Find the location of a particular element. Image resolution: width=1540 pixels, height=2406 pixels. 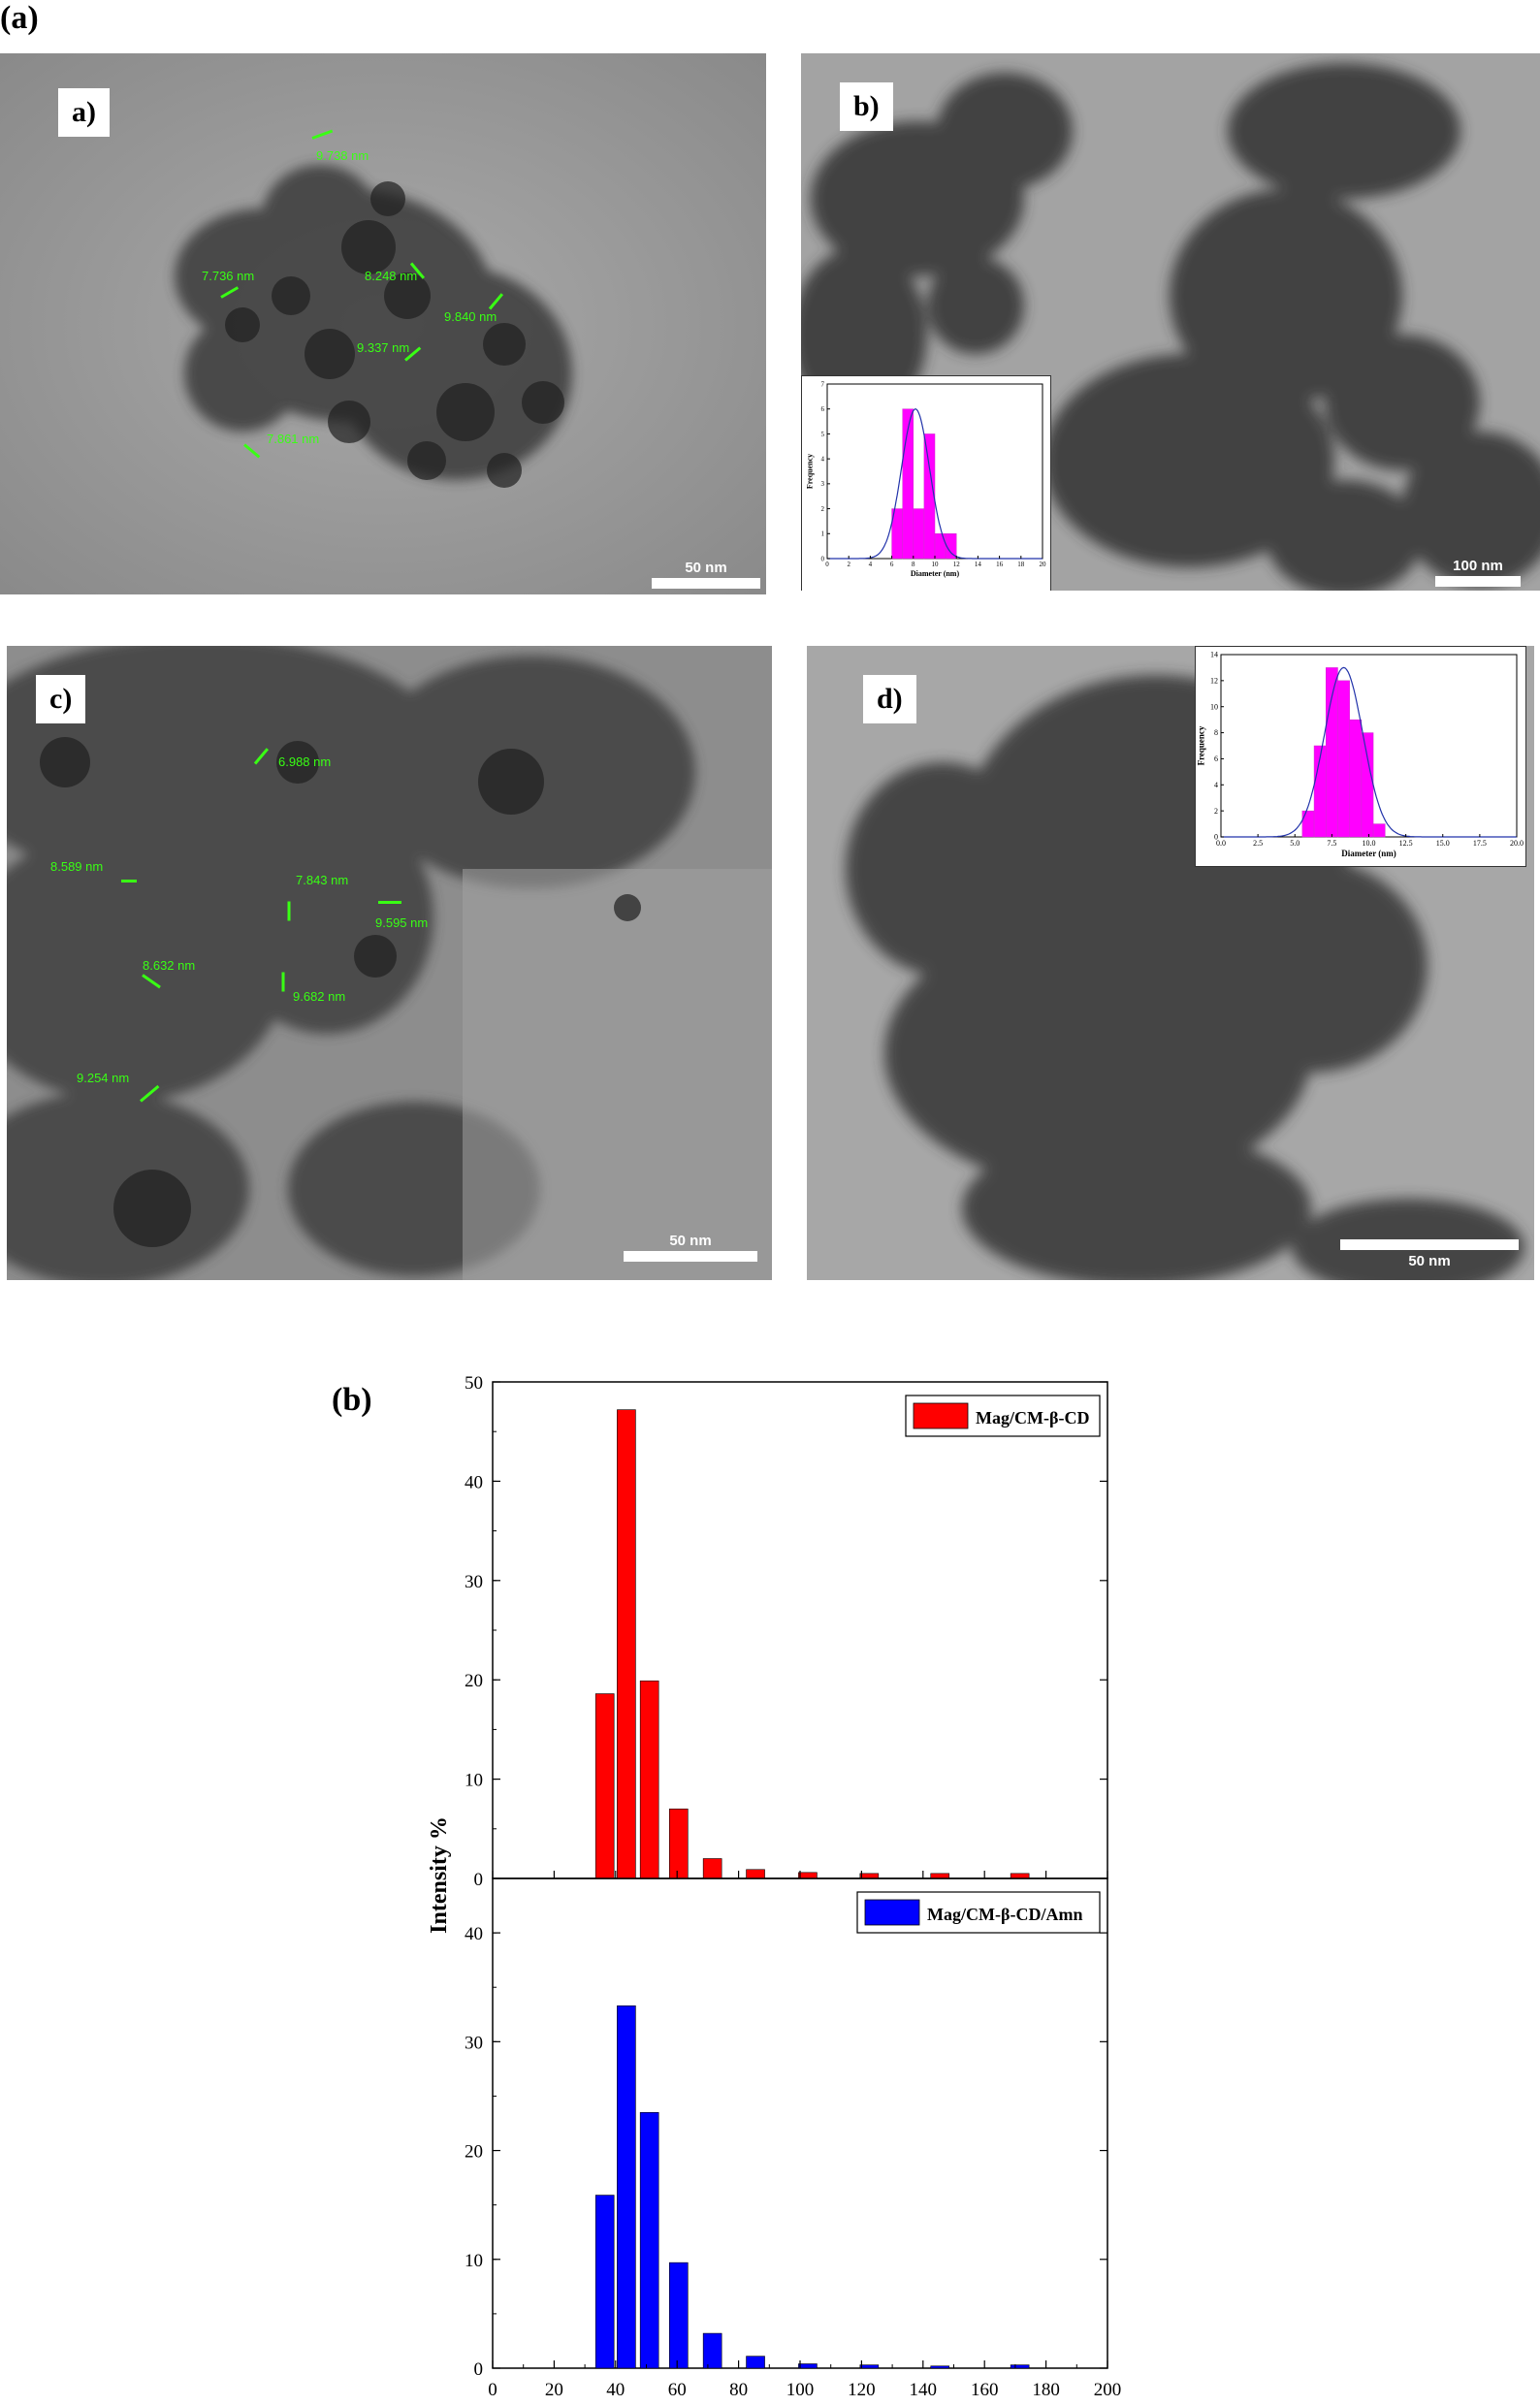

x-tick-label: 2.5 is located at coordinates (1258, 843).